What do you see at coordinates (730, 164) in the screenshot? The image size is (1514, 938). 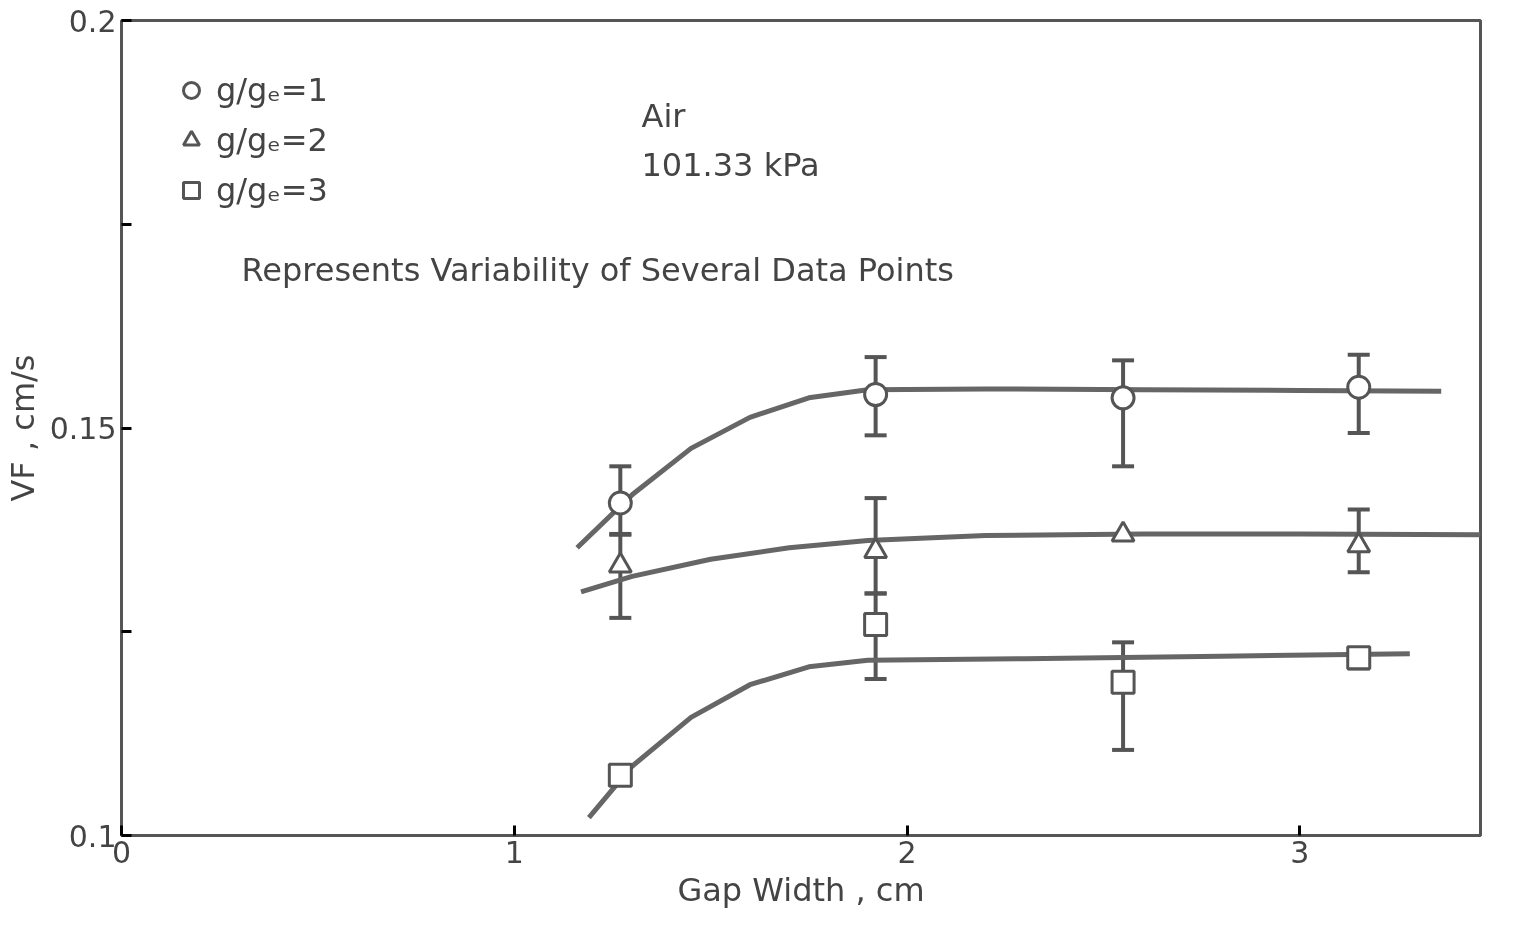 I see `annotation: 101.33 kPa` at bounding box center [730, 164].